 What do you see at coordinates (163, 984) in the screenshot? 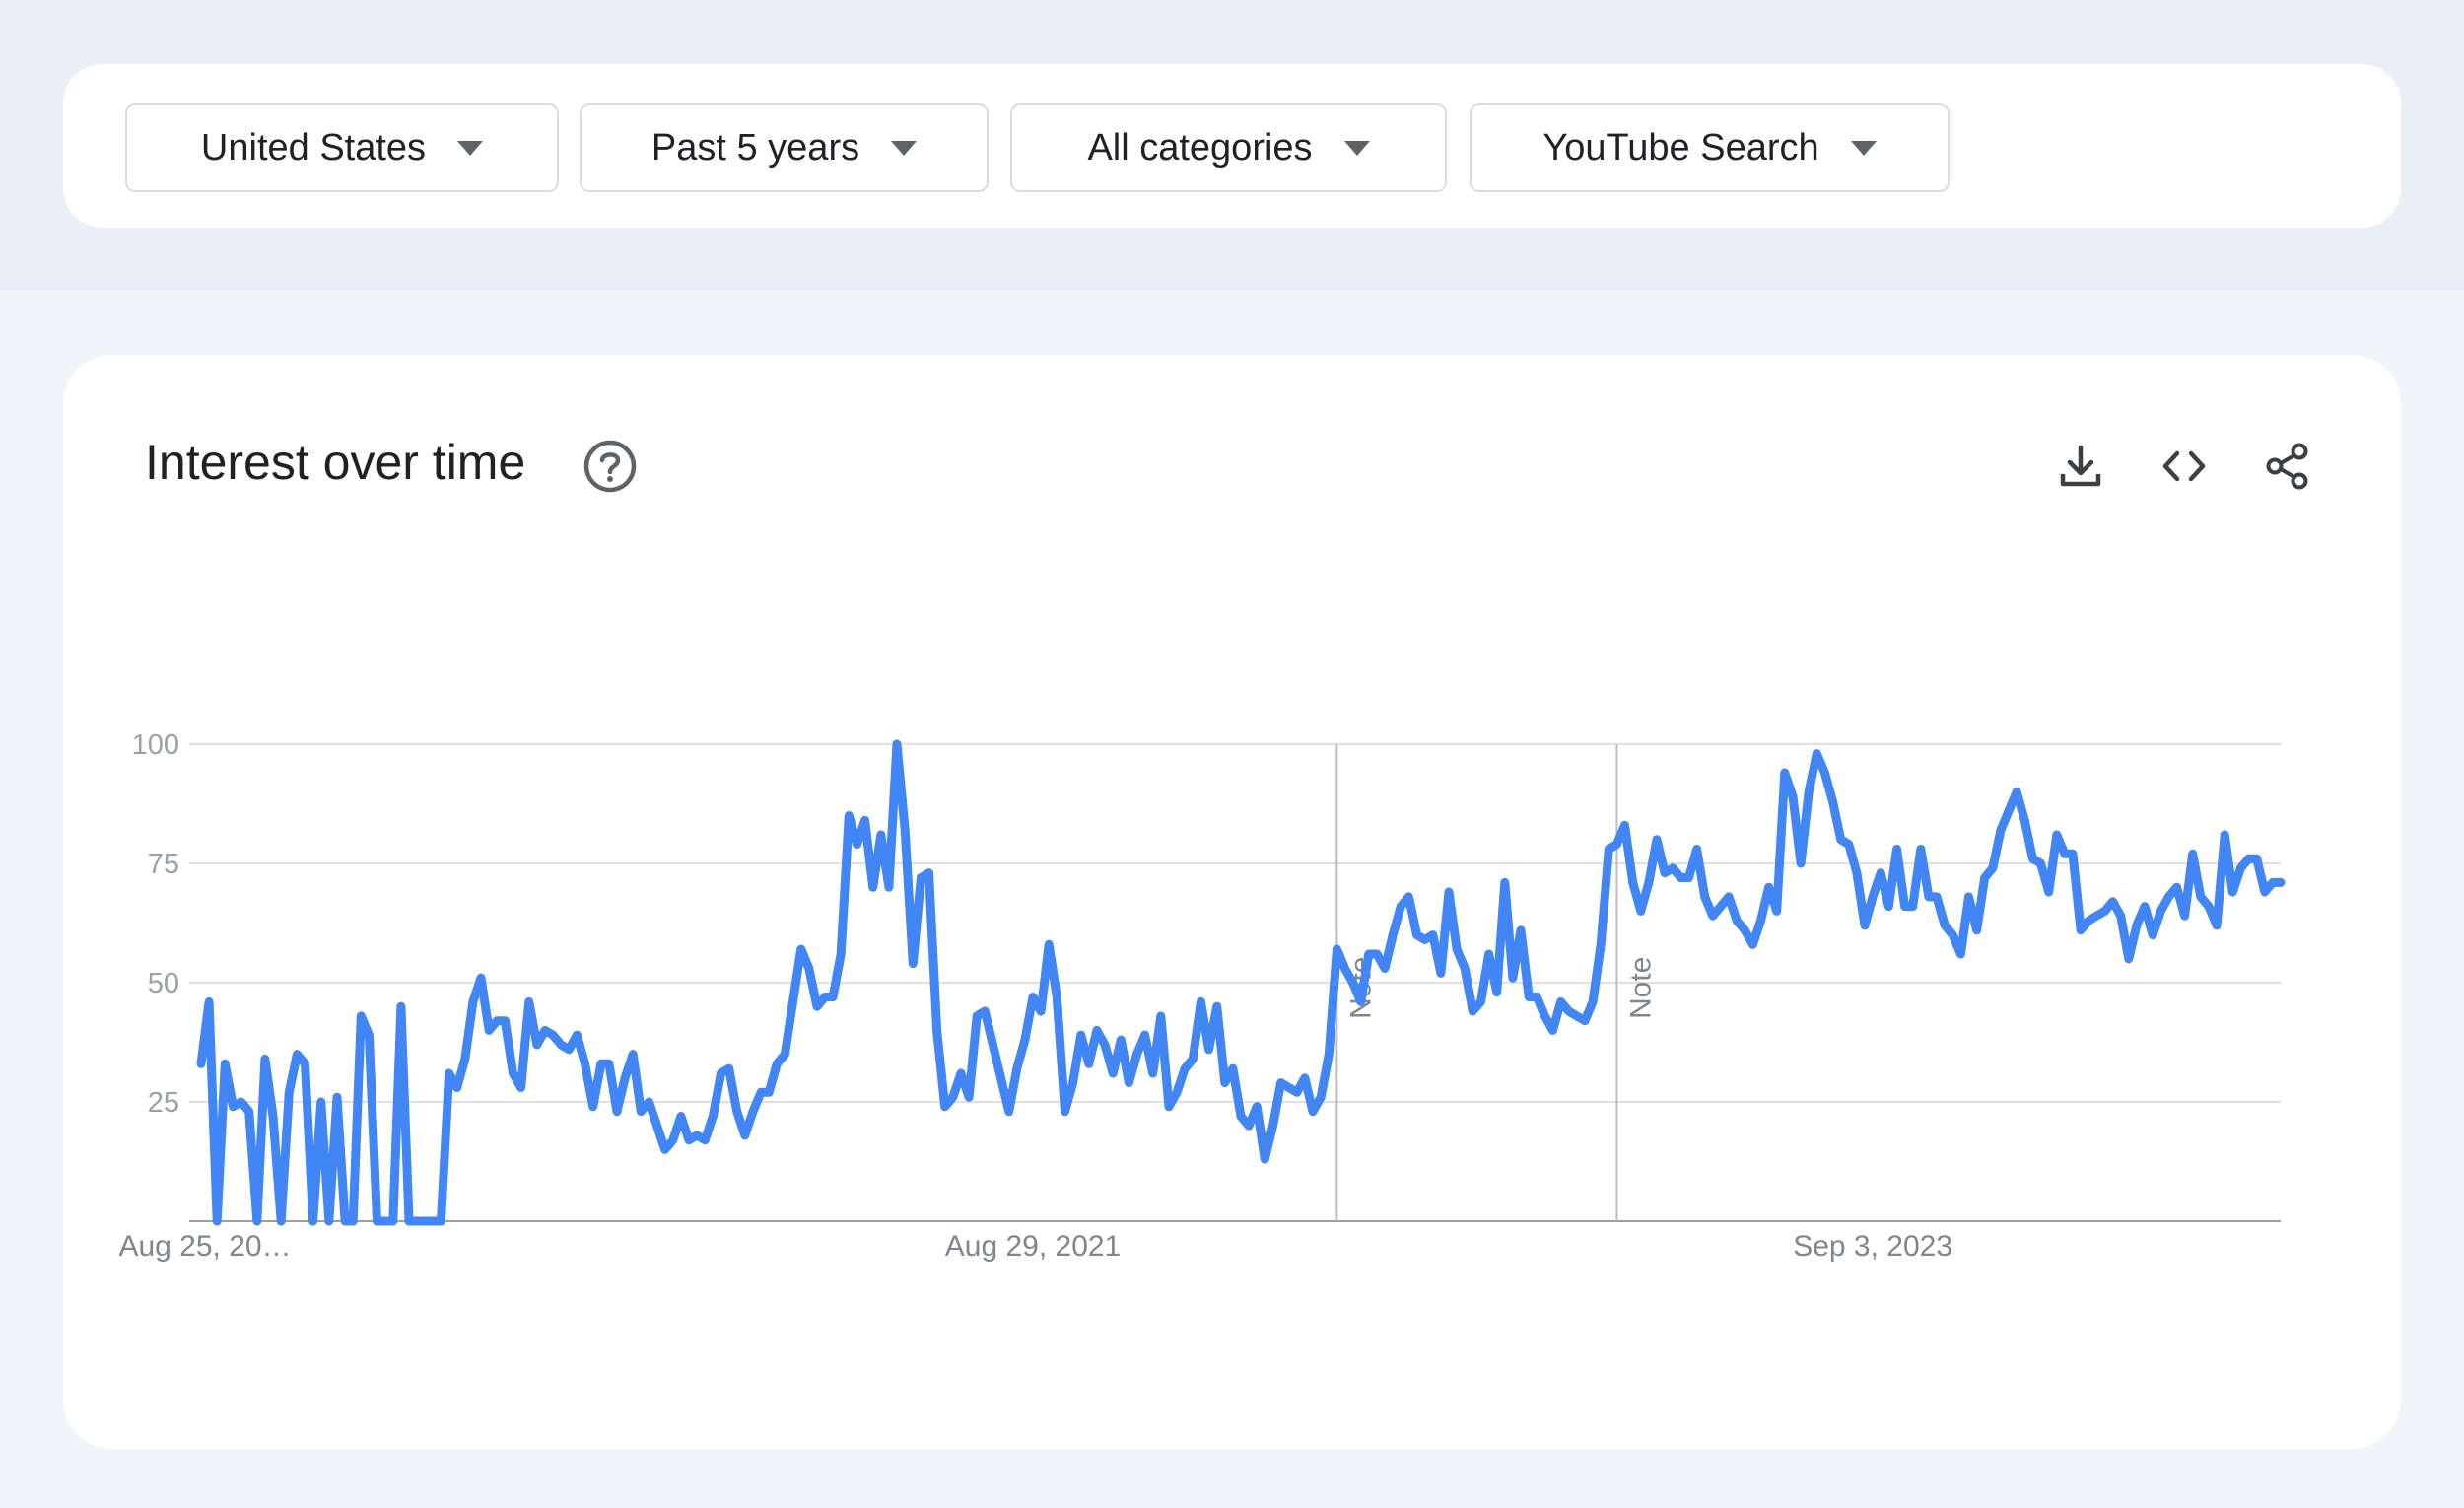
I see `y-tick-label: 50` at bounding box center [163, 984].